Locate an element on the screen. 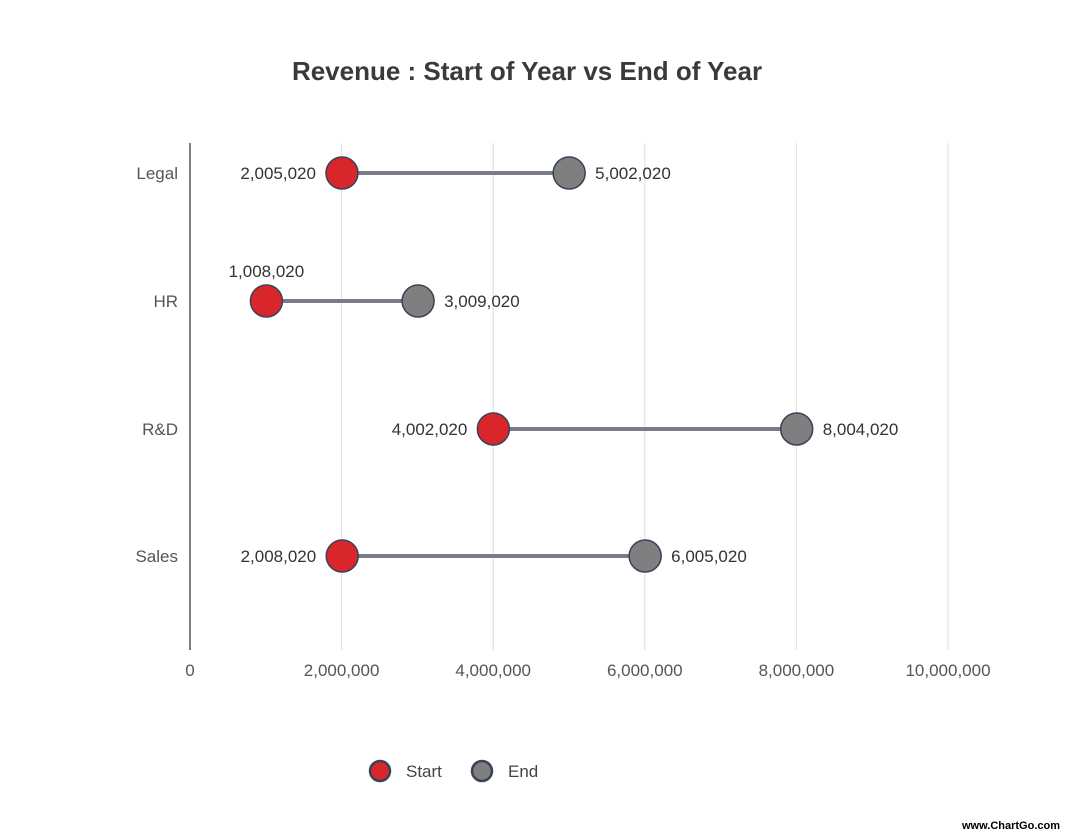  category-label: Sales is located at coordinates (156, 556).